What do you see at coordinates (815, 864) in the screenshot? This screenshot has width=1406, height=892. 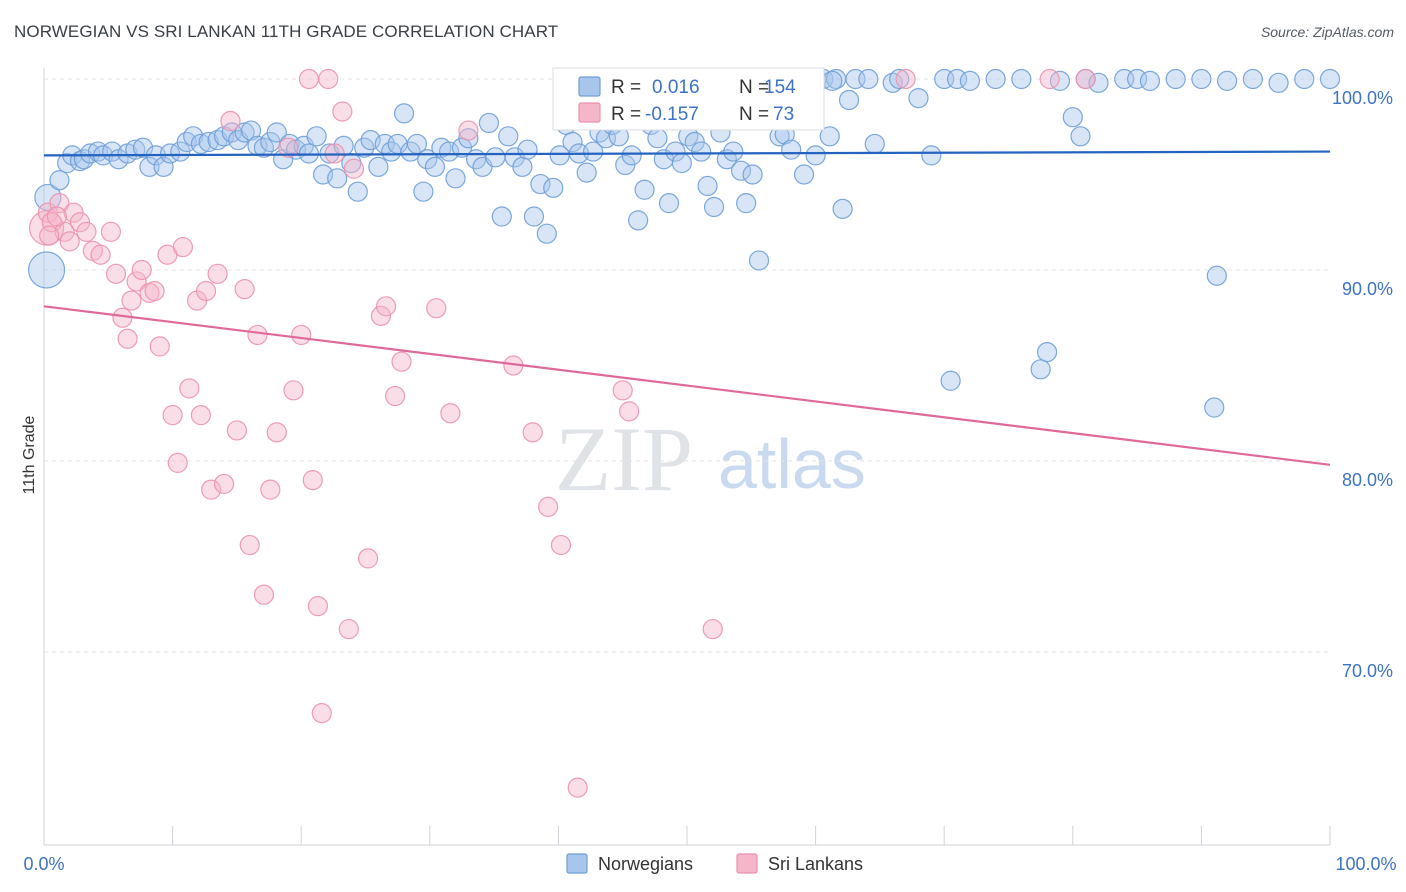 I see `legend-label-sri-lankans: Sri Lankans` at bounding box center [815, 864].